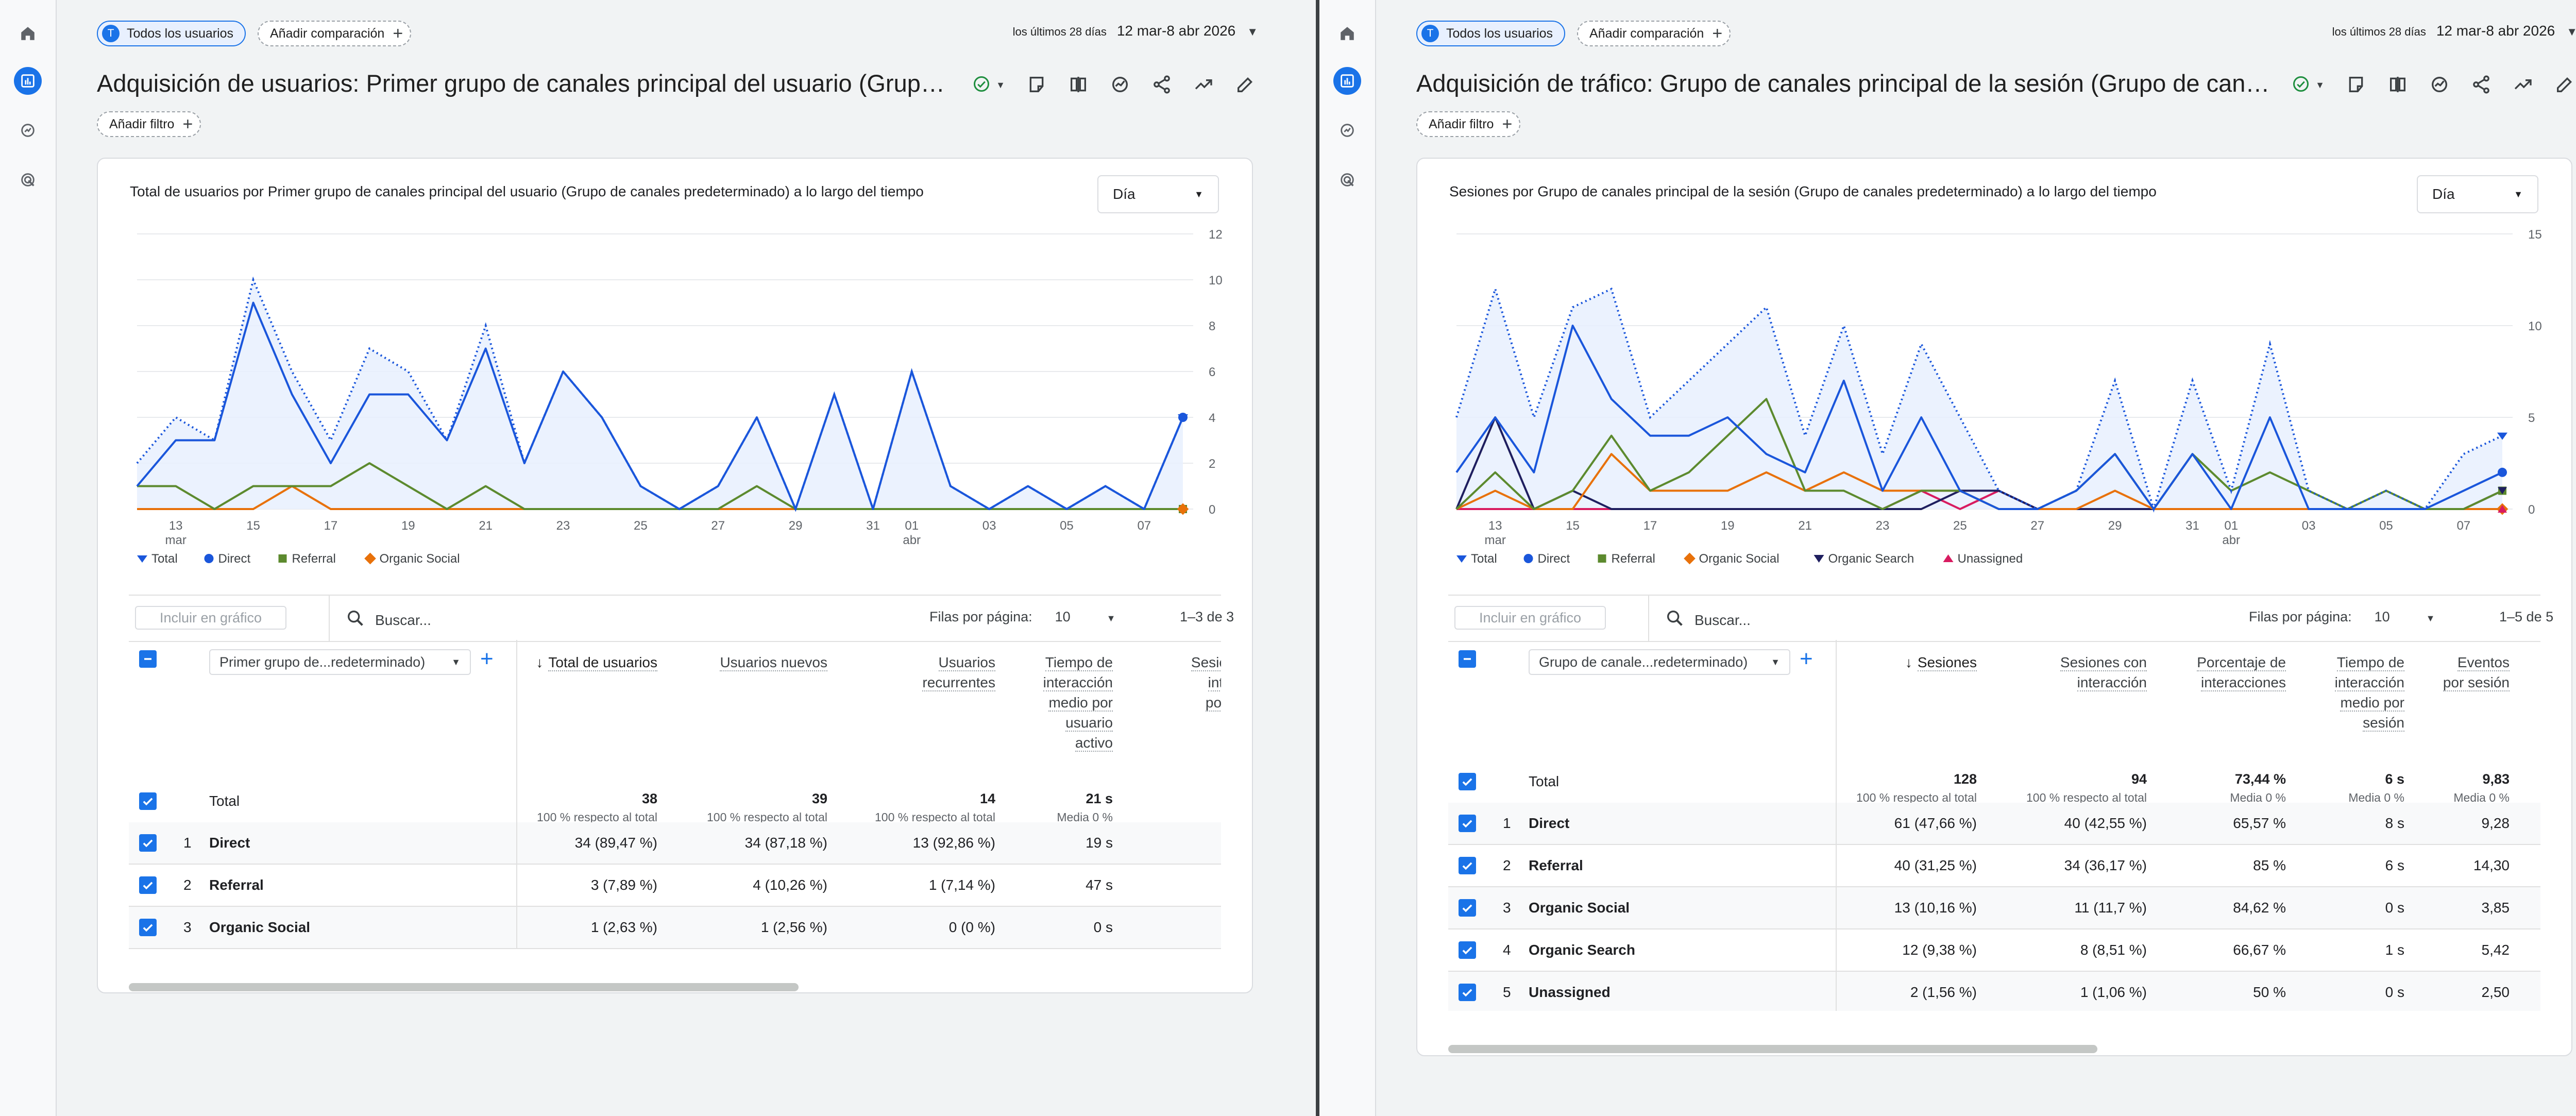 The image size is (2576, 1116). I want to click on column-header: Porcentaje de interacciones, so click(2229, 672).